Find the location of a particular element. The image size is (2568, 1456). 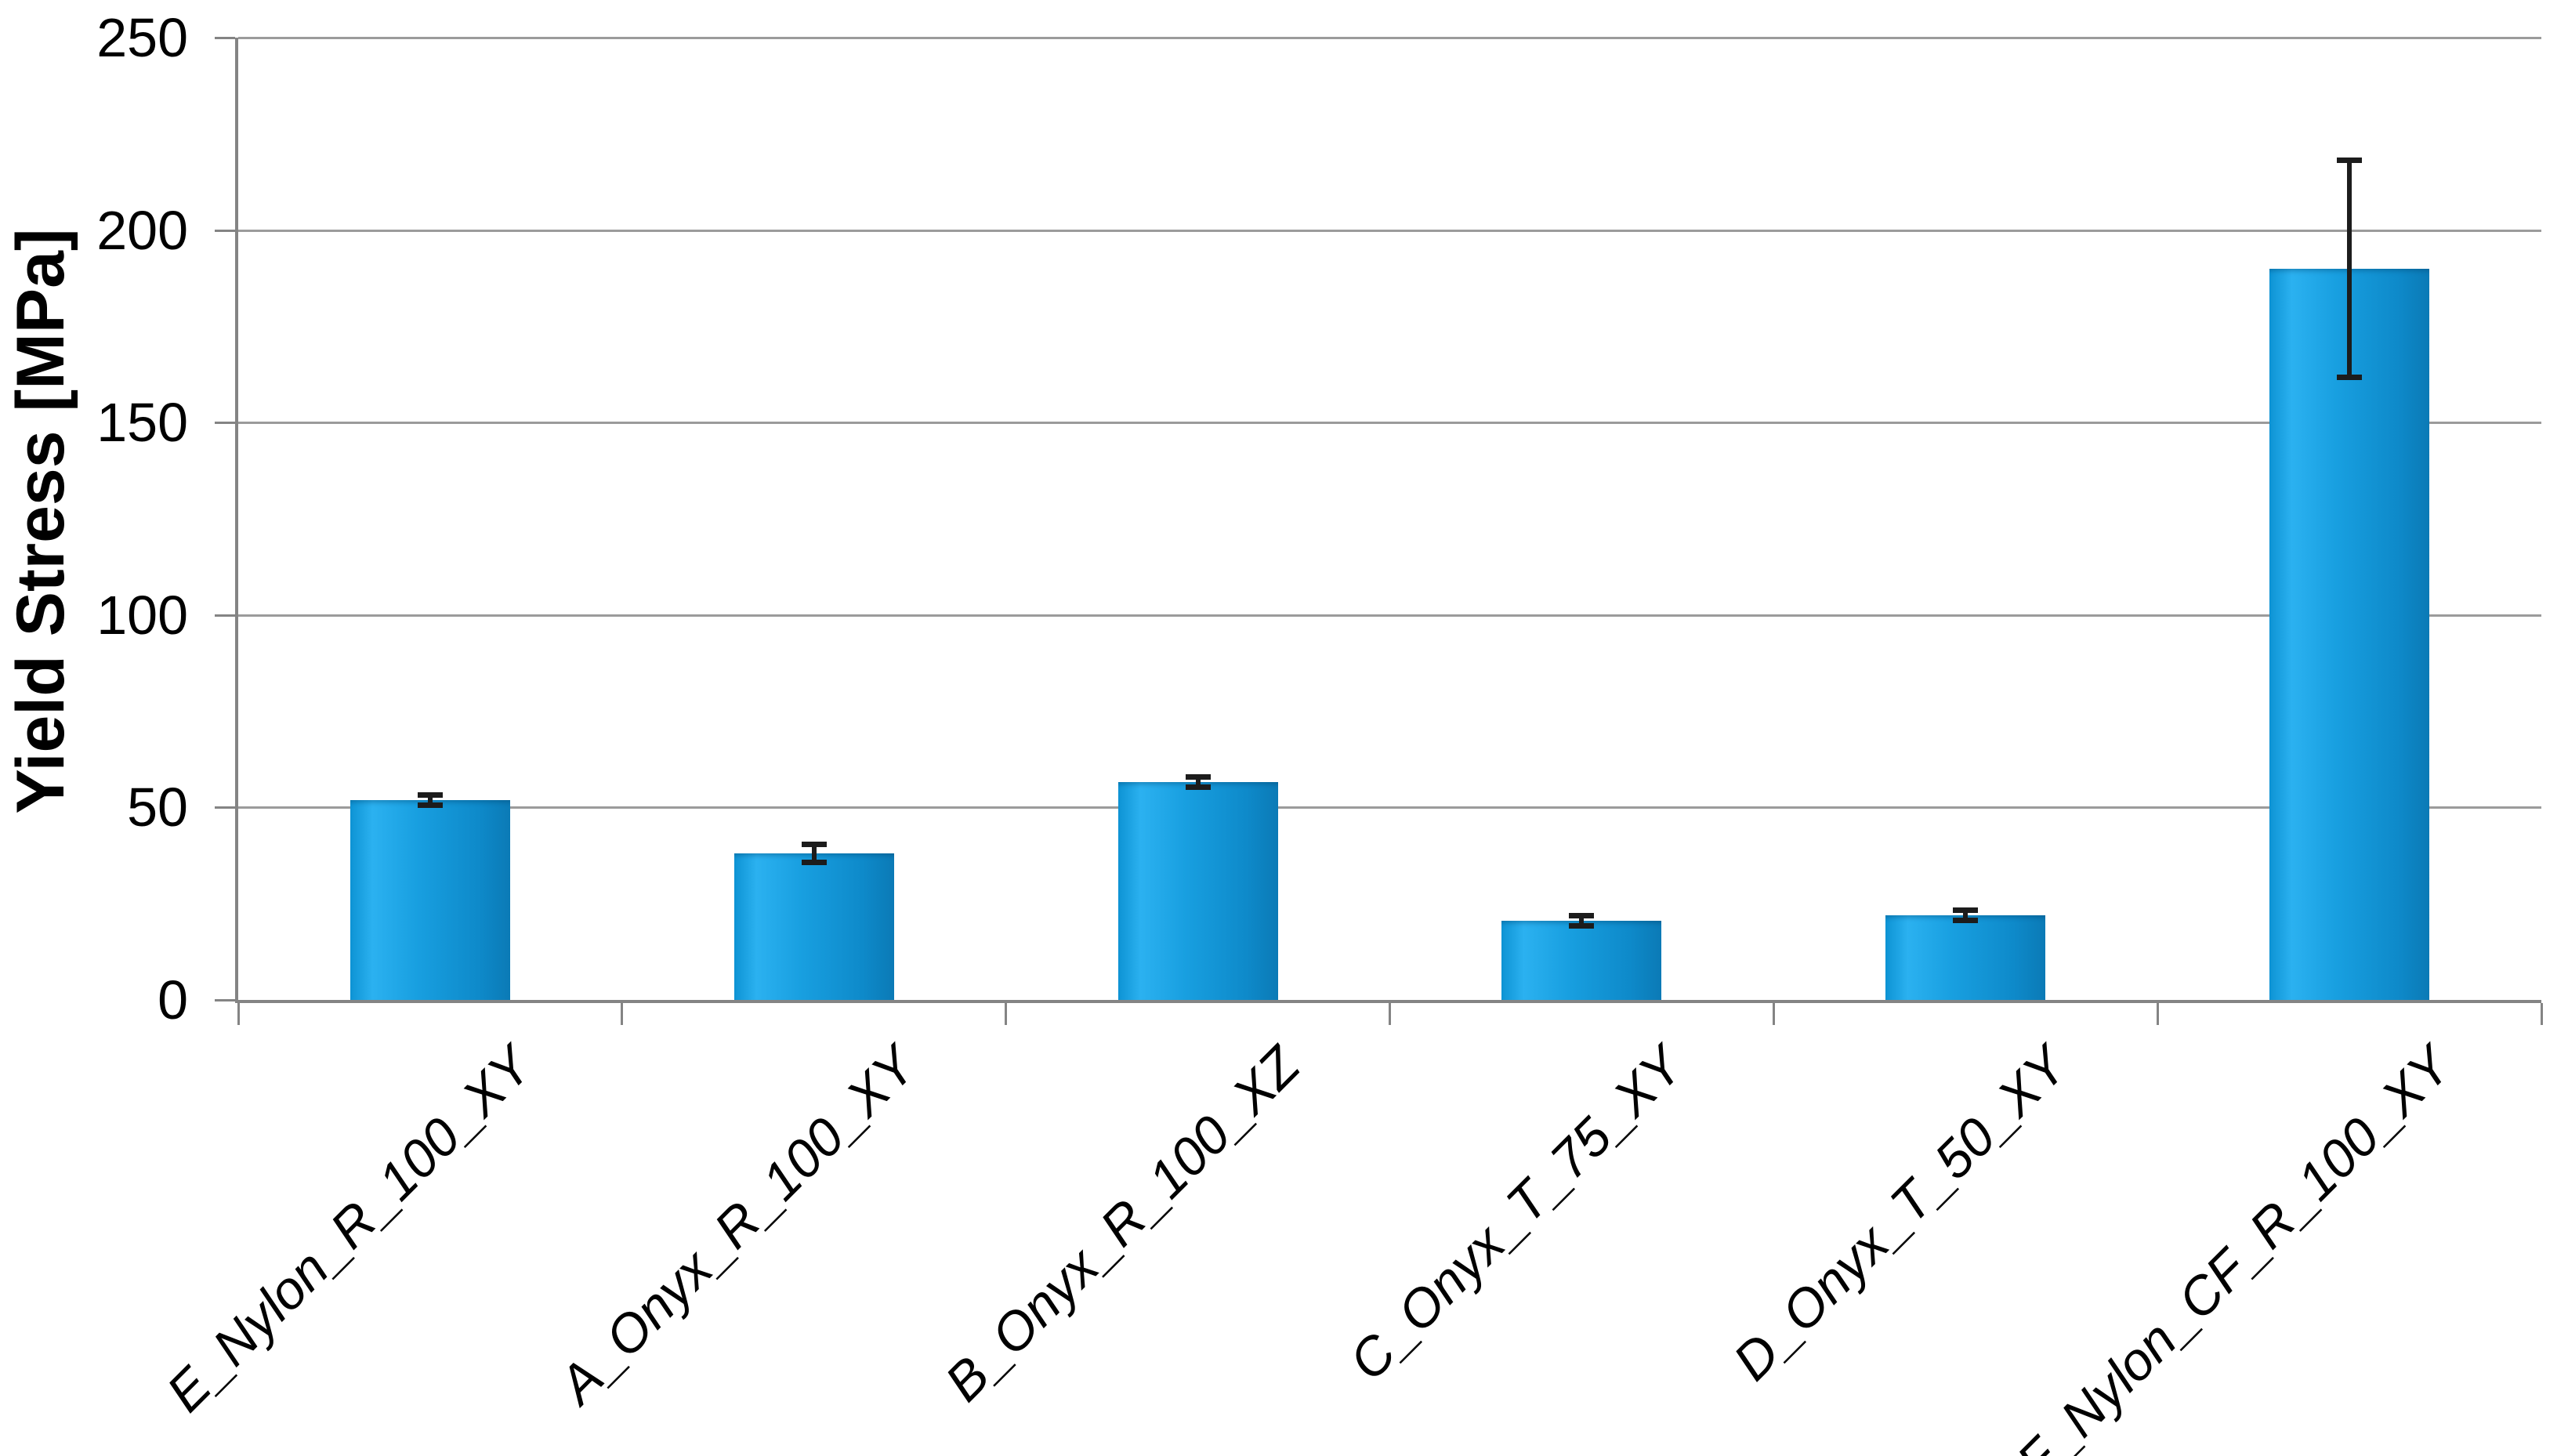

error-bar-D_Onyx_T_50_XY is located at coordinates (1966, 915).